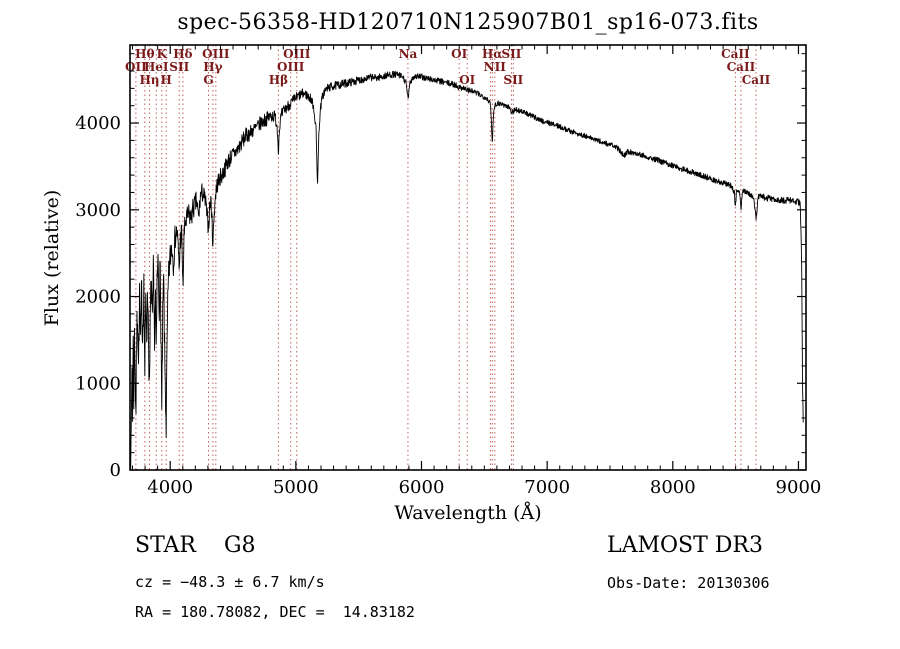 Image resolution: width=900 pixels, height=649 pixels. I want to click on coordinates-label: RA = 180.78082, DEC = 14.83182, so click(275, 612).